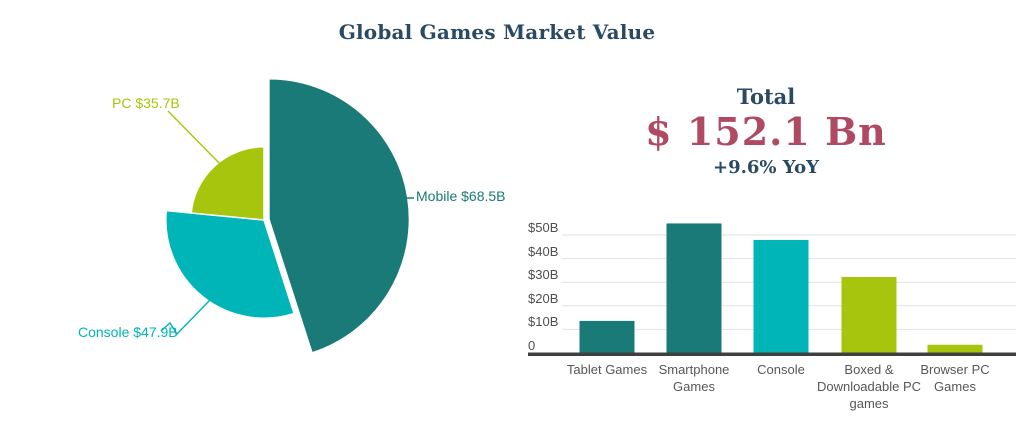  What do you see at coordinates (694, 378) in the screenshot?
I see `bar-category-label: Smartphone Games` at bounding box center [694, 378].